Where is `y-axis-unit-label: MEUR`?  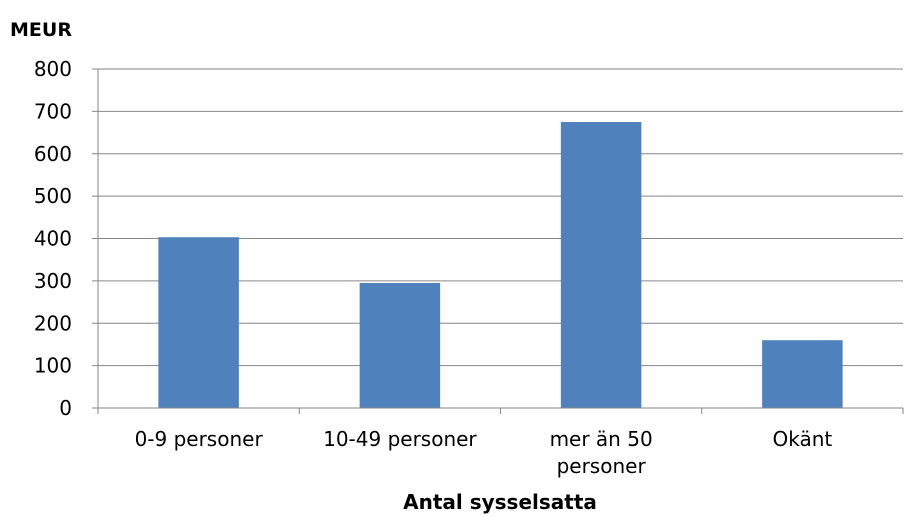
y-axis-unit-label: MEUR is located at coordinates (41, 30).